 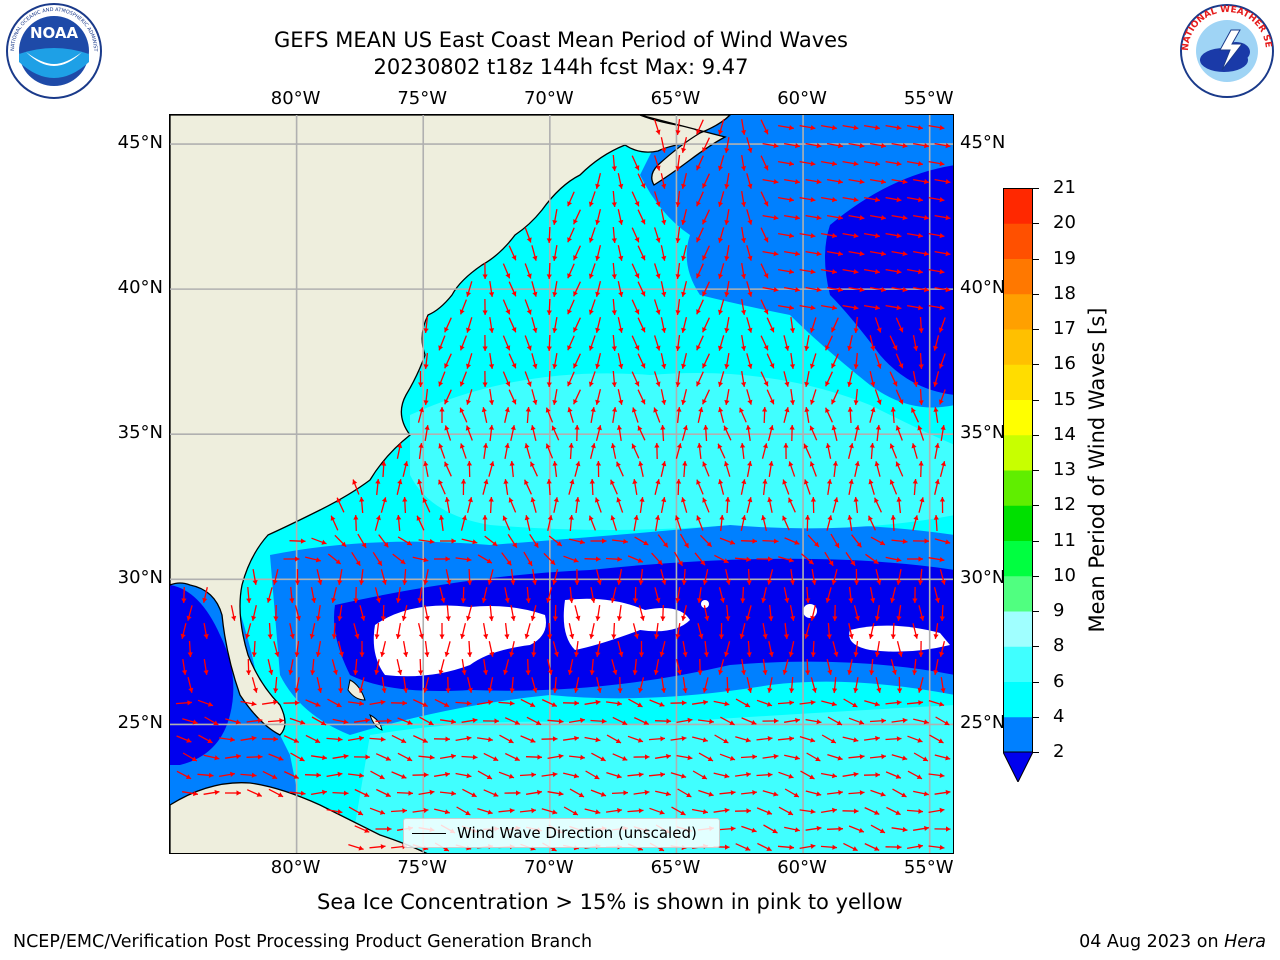 I want to click on colorbar-tick-label: 16, so click(x=1064, y=364).